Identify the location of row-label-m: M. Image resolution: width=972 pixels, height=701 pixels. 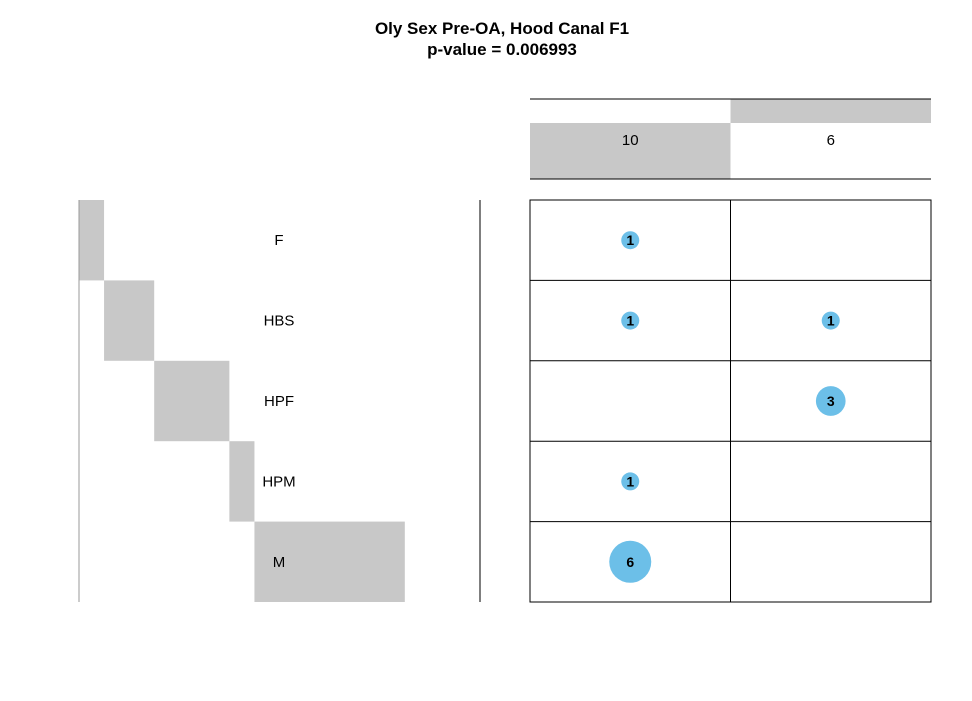
(279, 562).